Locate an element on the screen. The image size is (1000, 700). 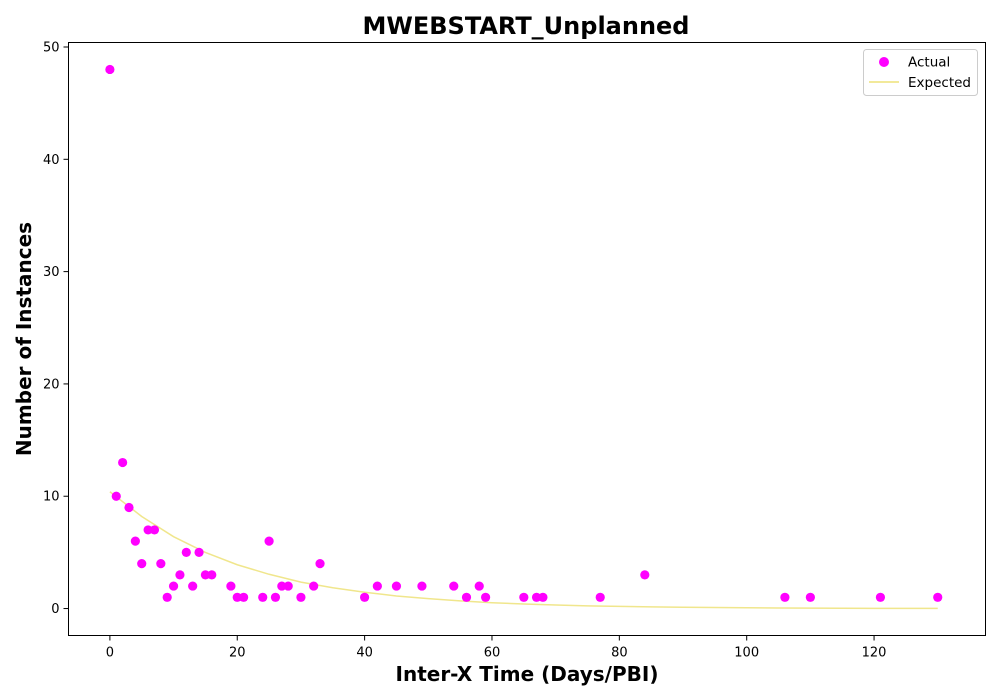
x-axis: 0 20 40 60 80 100 120 is located at coordinates (496, 648).